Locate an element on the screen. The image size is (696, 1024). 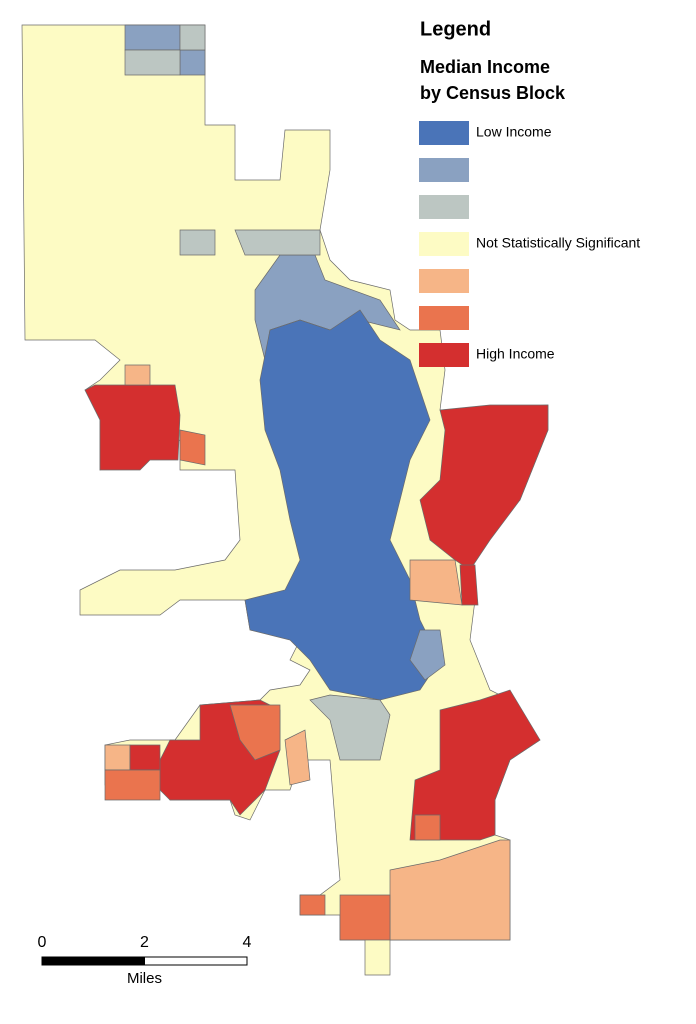
scale-bar: 0 2 4 Miles is located at coordinates (145, 960).